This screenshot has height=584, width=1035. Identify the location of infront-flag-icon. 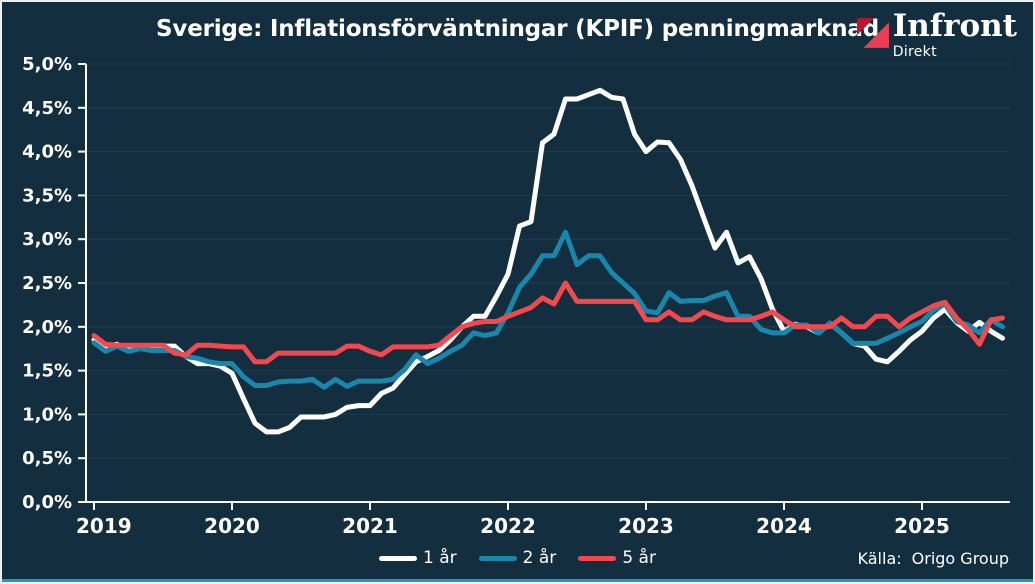
(872, 33).